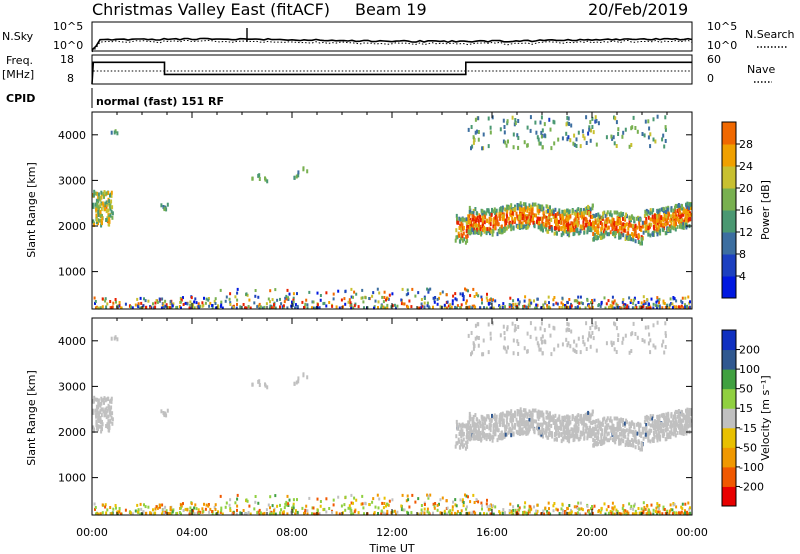  I want to click on x-tick-label: 08:00, so click(292, 532).